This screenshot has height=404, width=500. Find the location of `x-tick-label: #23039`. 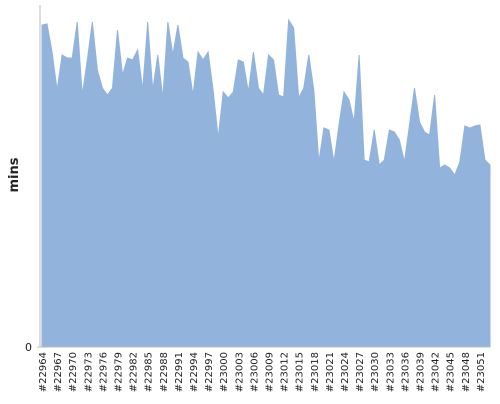

x-tick-label: #23039 is located at coordinates (421, 372).